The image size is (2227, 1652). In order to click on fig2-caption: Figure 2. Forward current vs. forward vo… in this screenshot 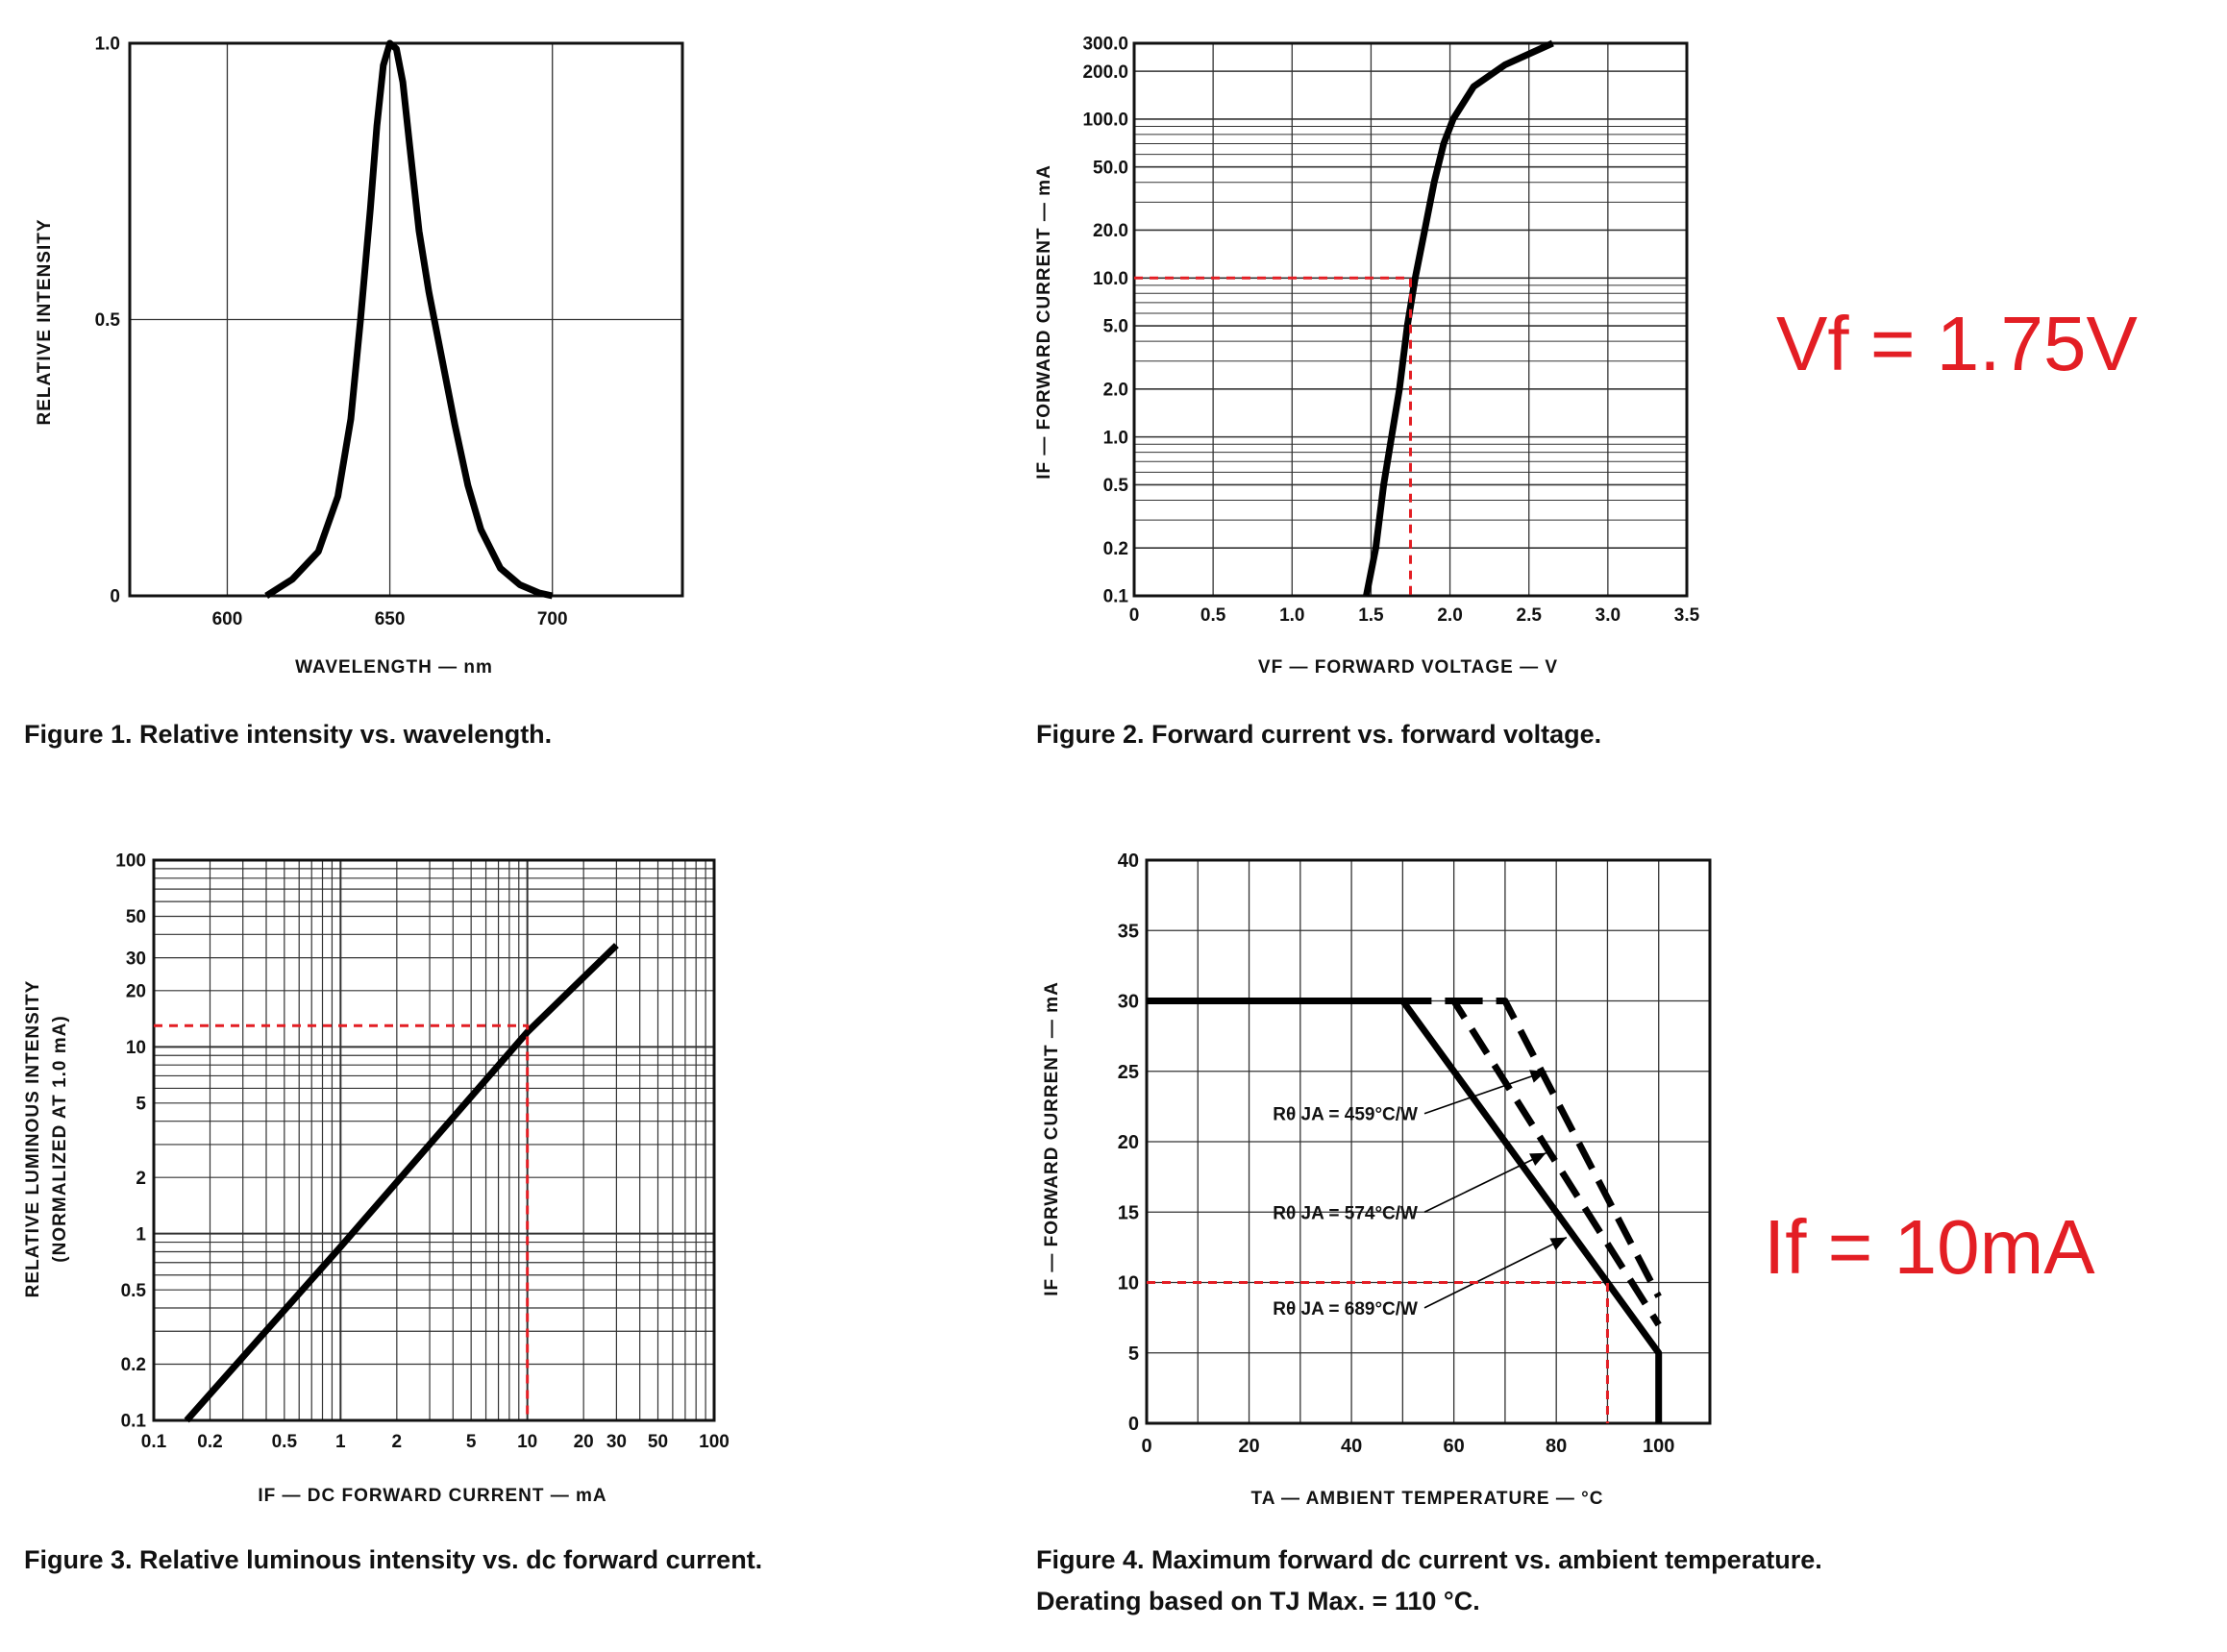, I will do `click(1318, 734)`.